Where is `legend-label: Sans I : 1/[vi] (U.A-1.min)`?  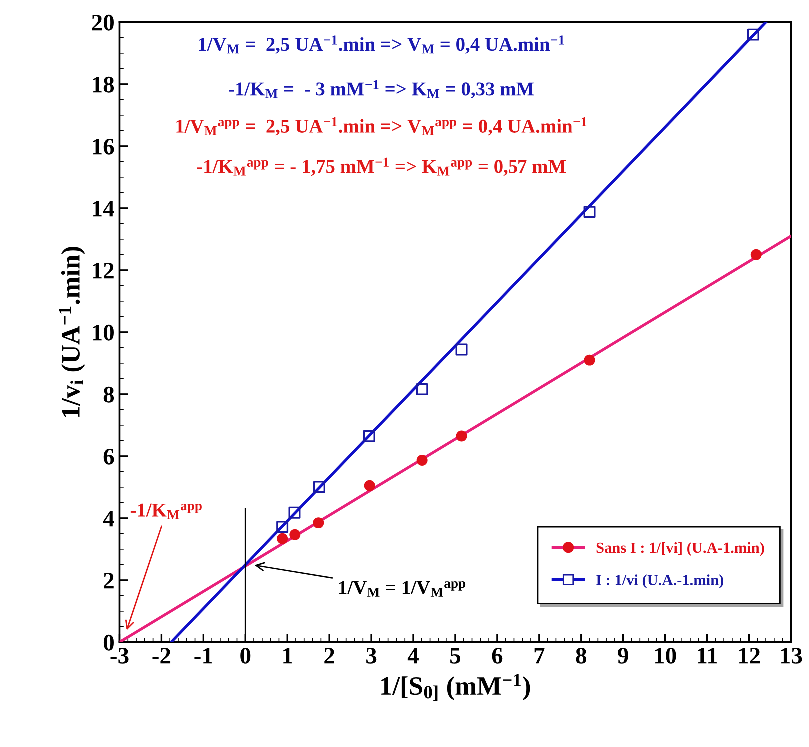
legend-label: Sans I : 1/[vi] (U.A-1.min) is located at coordinates (680, 549).